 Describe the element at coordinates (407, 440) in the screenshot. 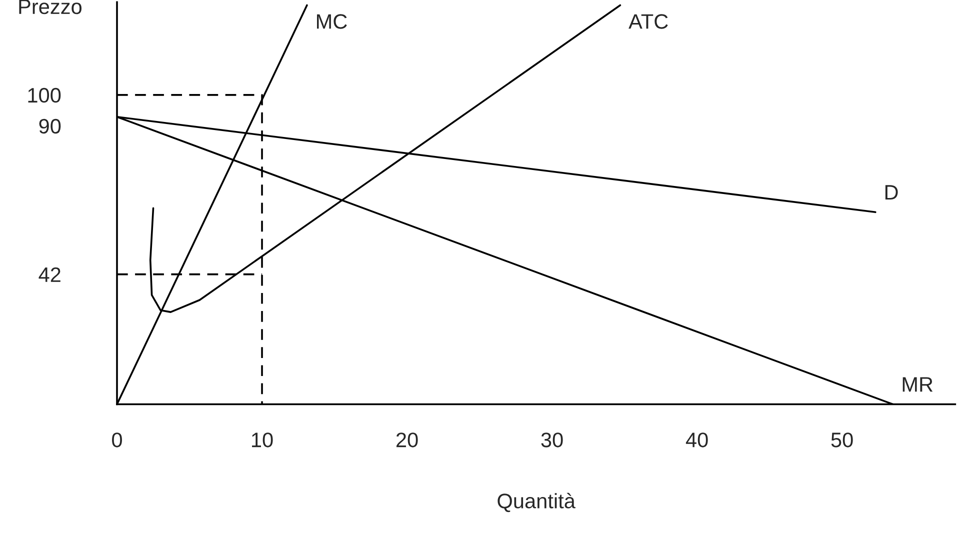

I see `x-tick-label: 20` at that location.